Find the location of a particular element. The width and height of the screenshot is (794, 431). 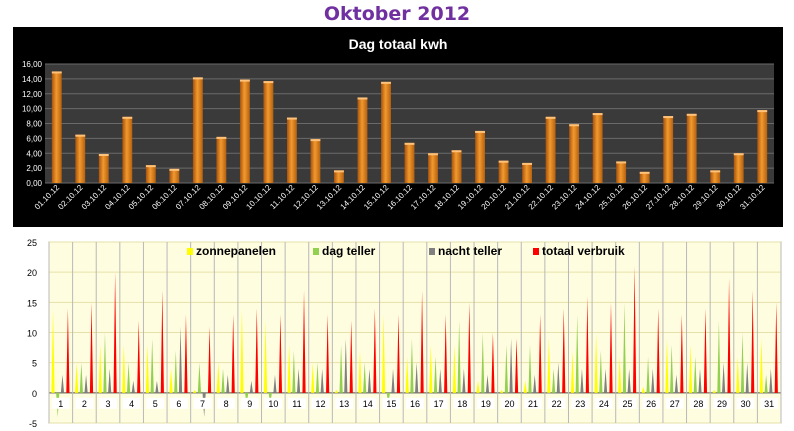

x-tick-label: 21 is located at coordinates (533, 404).